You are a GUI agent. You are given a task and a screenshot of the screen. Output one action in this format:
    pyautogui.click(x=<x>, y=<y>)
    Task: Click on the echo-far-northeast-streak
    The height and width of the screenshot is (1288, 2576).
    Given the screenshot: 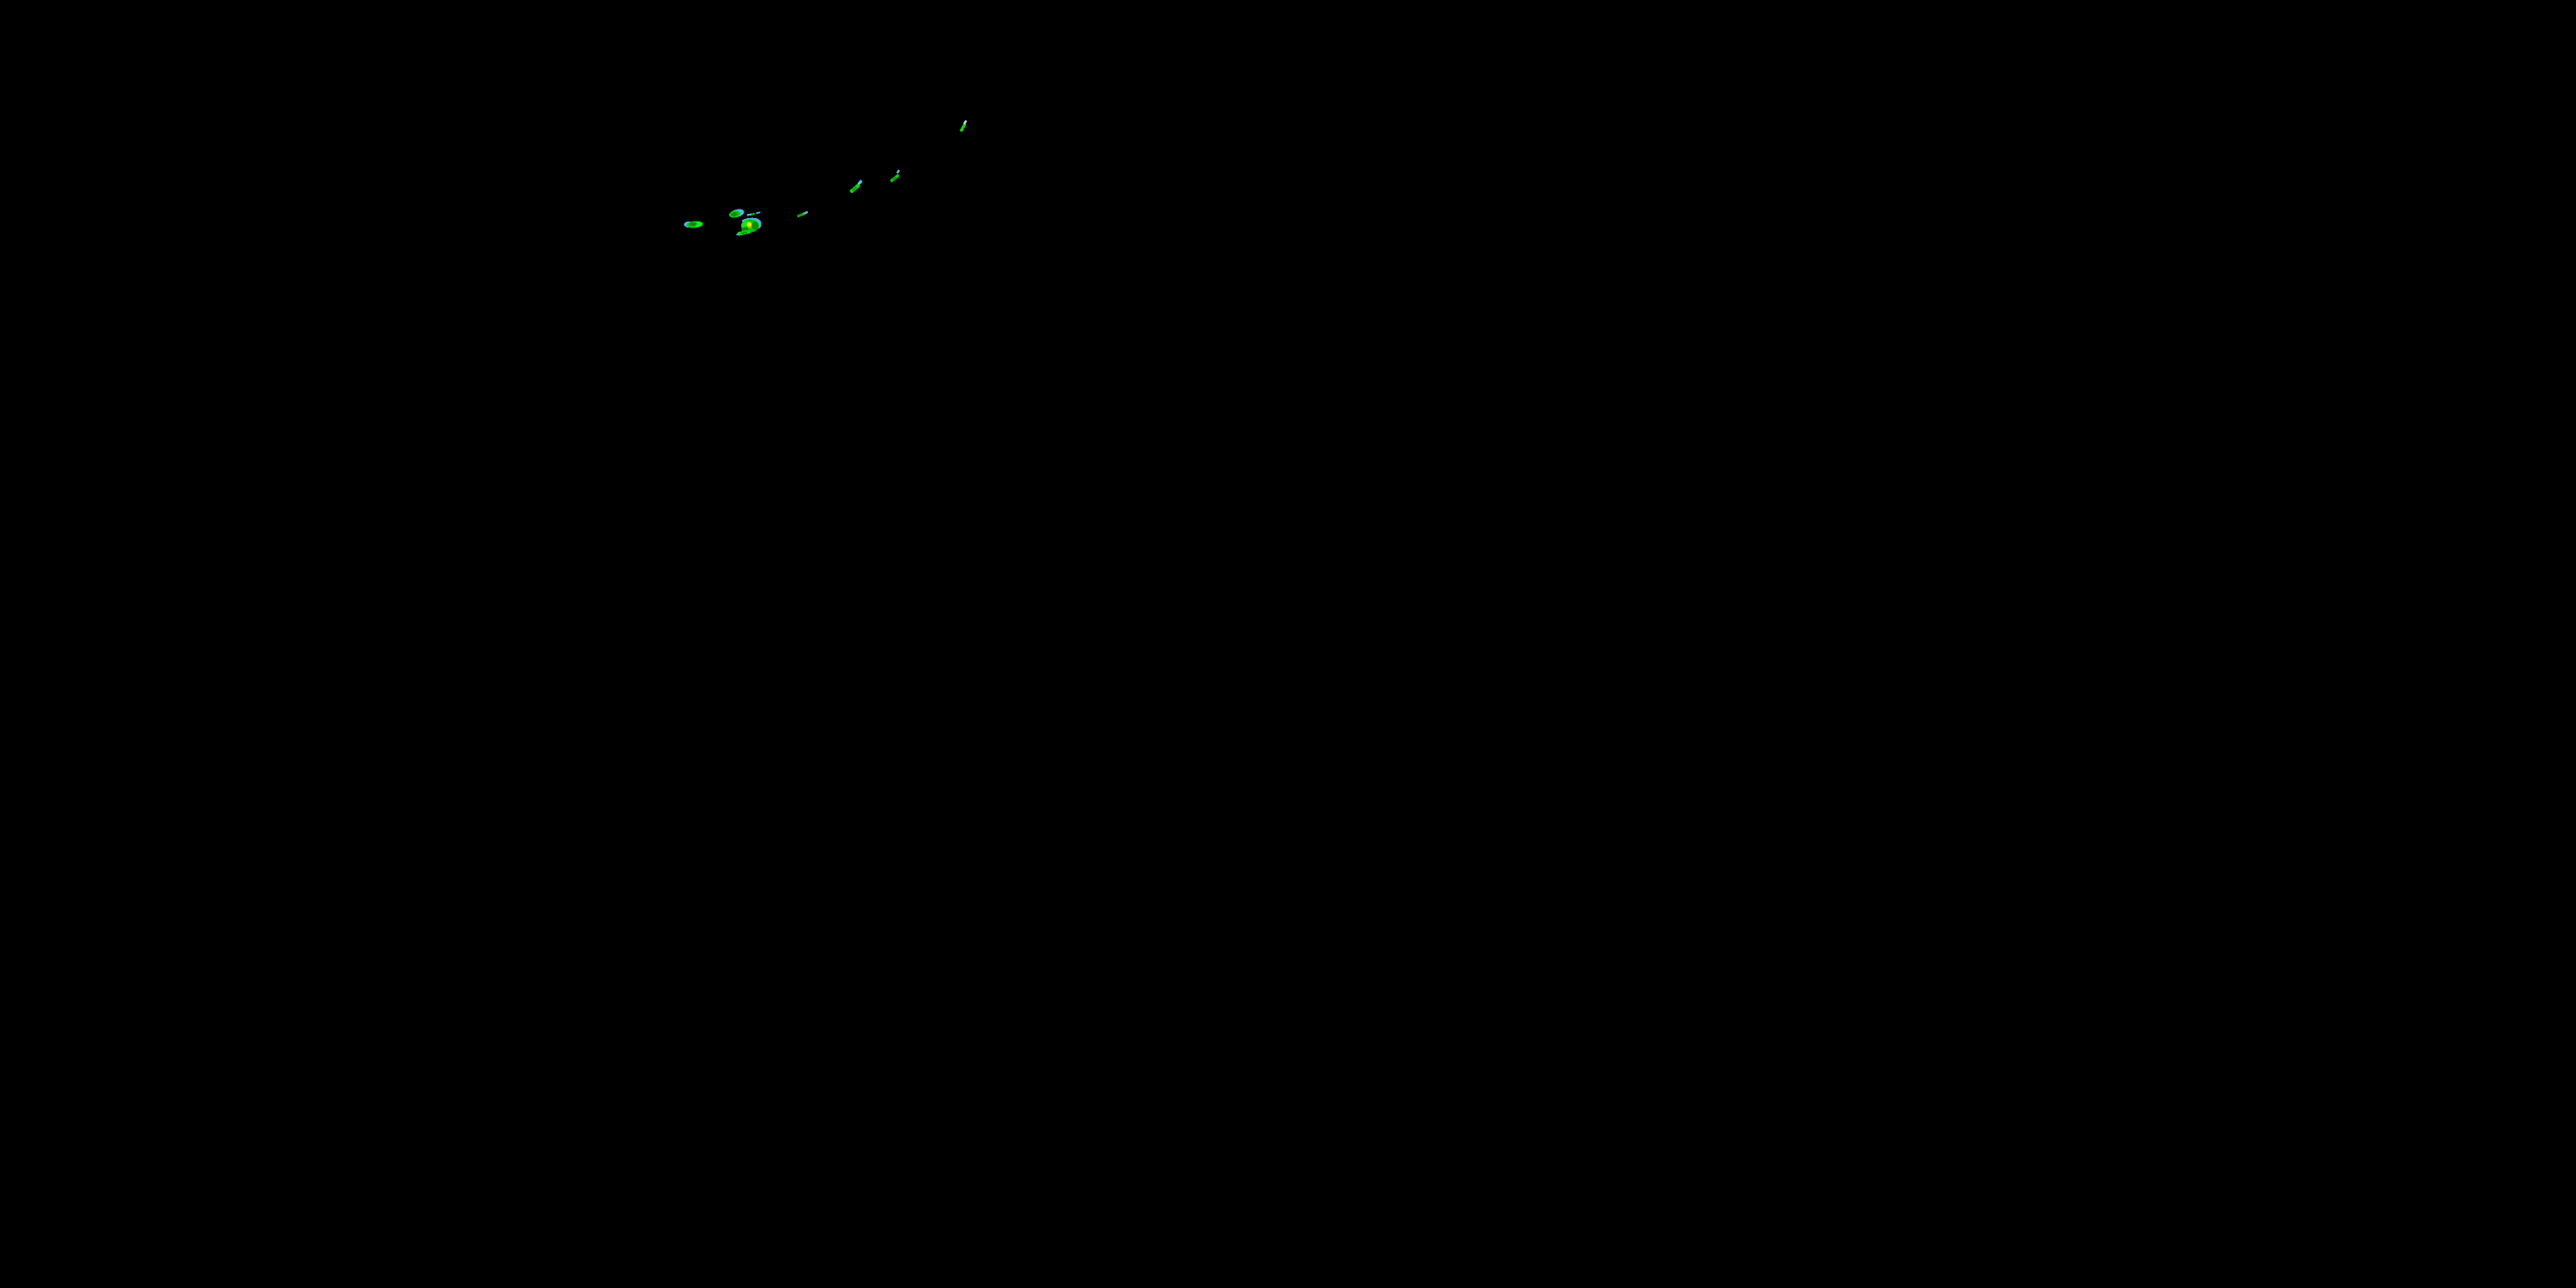 What is the action you would take?
    pyautogui.click(x=963, y=126)
    